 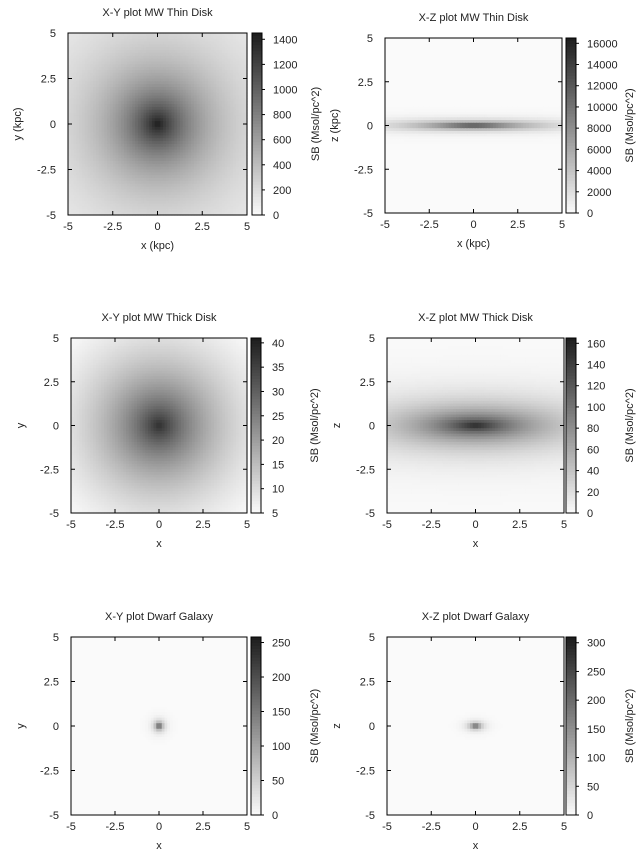 What do you see at coordinates (599, 150) in the screenshot?
I see `colorbar-tick-label: 6000` at bounding box center [599, 150].